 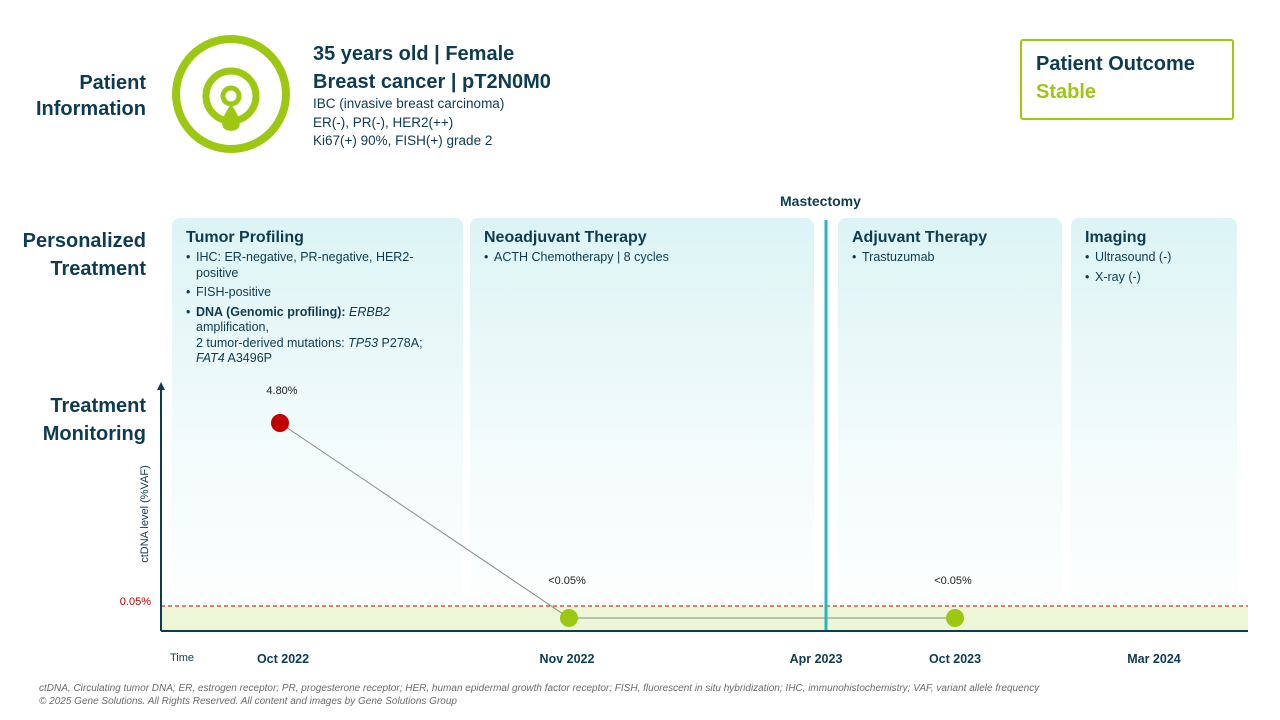 What do you see at coordinates (1128, 258) in the screenshot?
I see `list-item: Ultrasound (-)` at bounding box center [1128, 258].